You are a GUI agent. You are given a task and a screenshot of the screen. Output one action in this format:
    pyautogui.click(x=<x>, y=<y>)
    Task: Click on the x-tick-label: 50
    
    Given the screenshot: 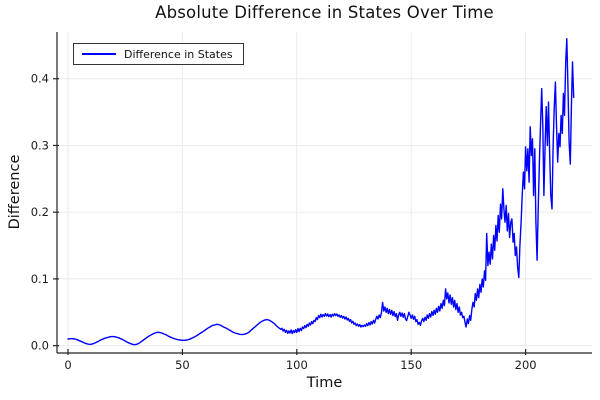 What is the action you would take?
    pyautogui.click(x=182, y=365)
    